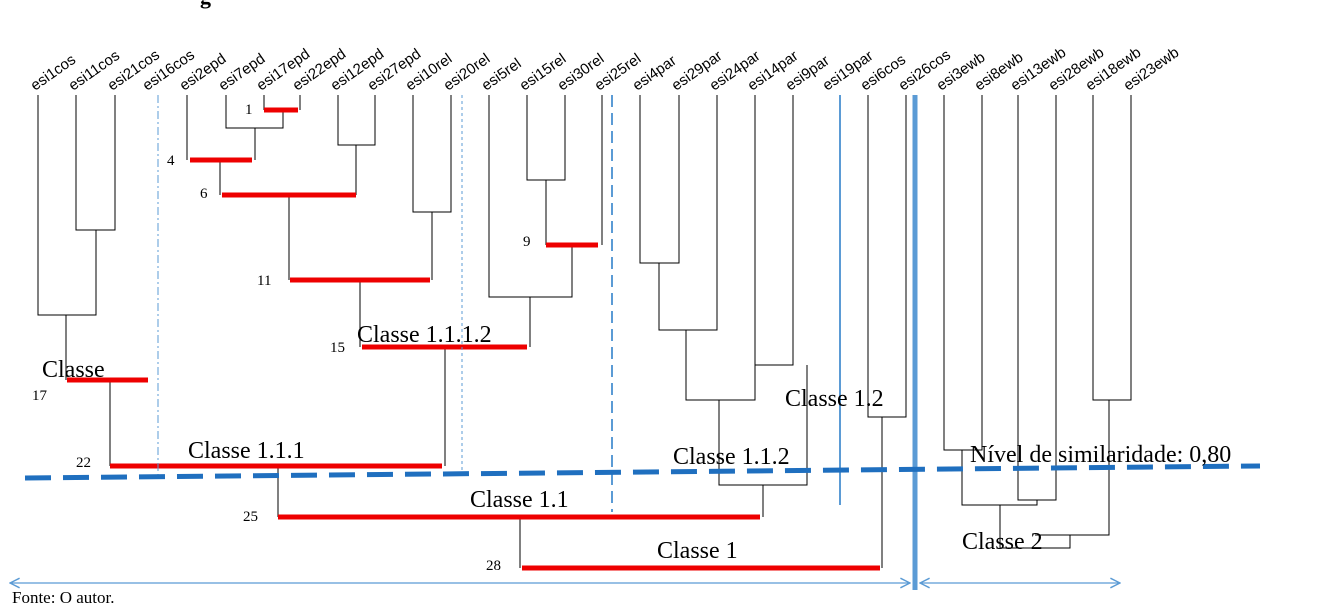 This screenshot has height=608, width=1323. What do you see at coordinates (73, 370) in the screenshot?
I see `class-label: Classe` at bounding box center [73, 370].